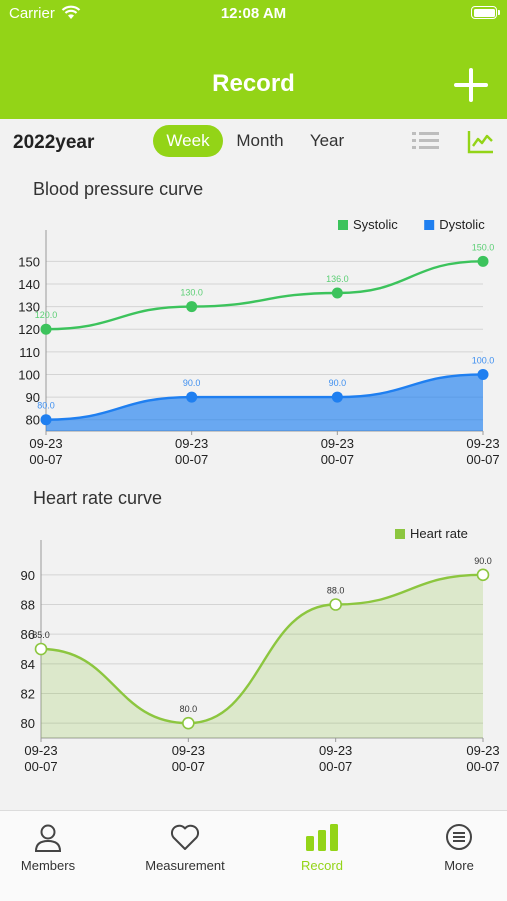  I want to click on data-label: 130.0, so click(191, 293).